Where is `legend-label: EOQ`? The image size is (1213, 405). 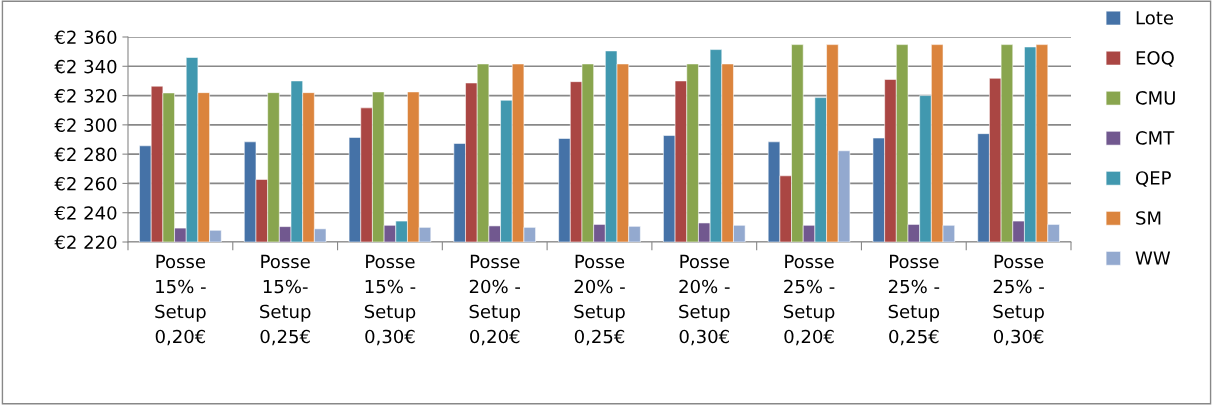
legend-label: EOQ is located at coordinates (1155, 58).